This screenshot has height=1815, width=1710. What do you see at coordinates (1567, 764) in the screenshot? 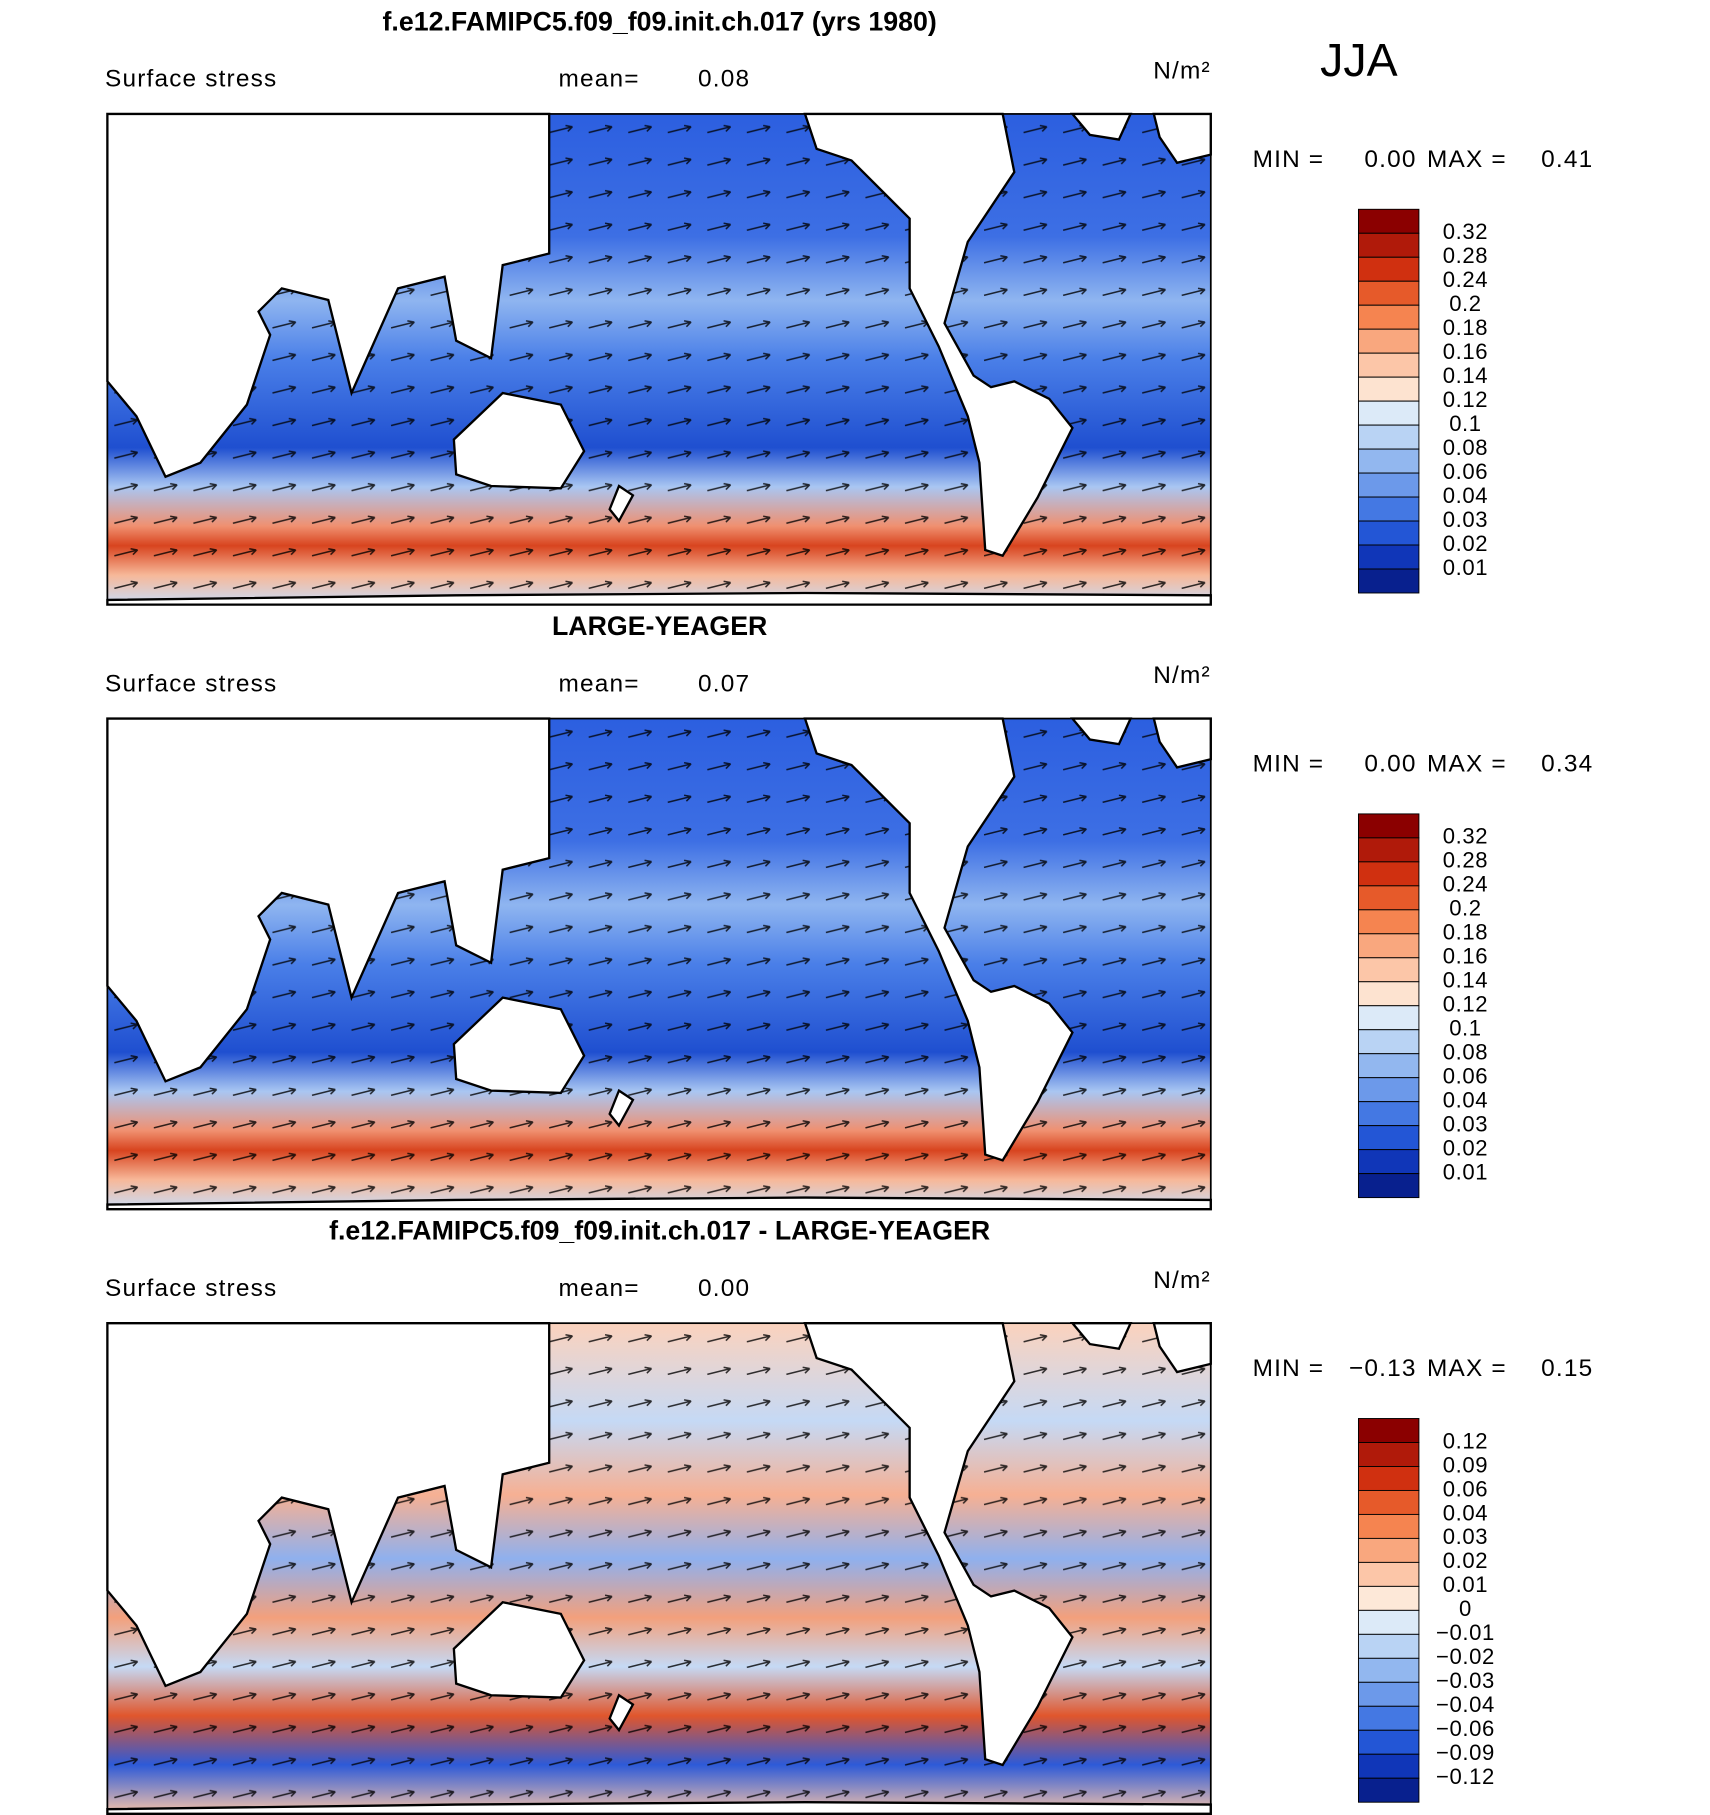
I see `max-value: 0.34` at bounding box center [1567, 764].